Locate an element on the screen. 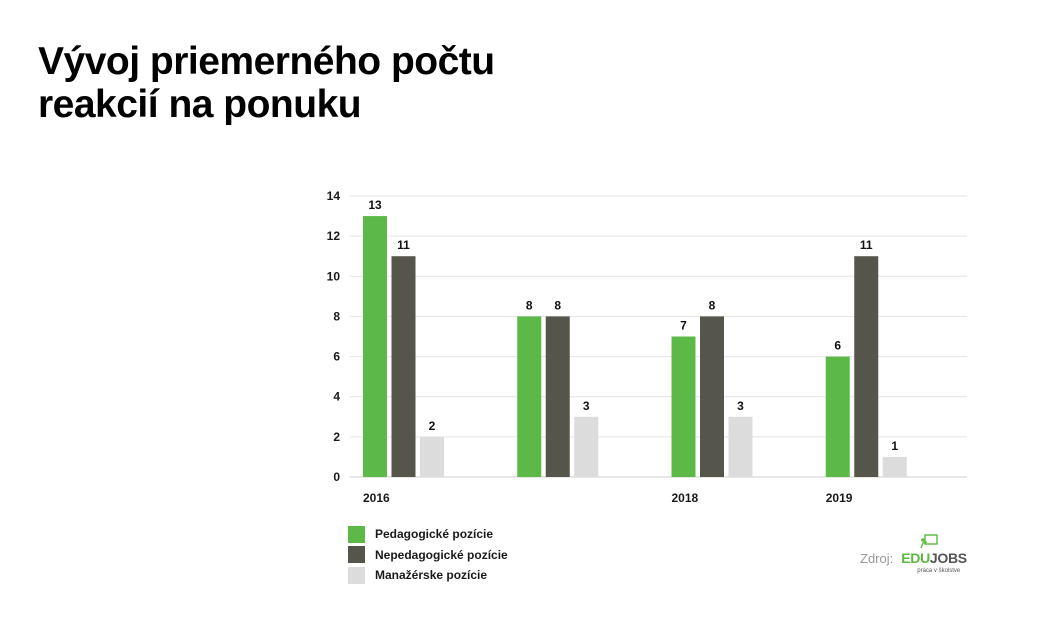  legend-swatch-pedagogicke is located at coordinates (356, 534).